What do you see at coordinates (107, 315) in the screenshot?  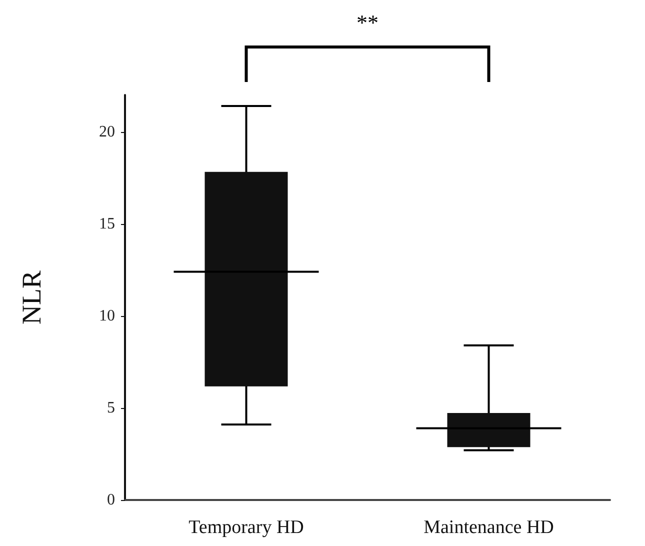 I see `y-tick-label: 10` at bounding box center [107, 315].